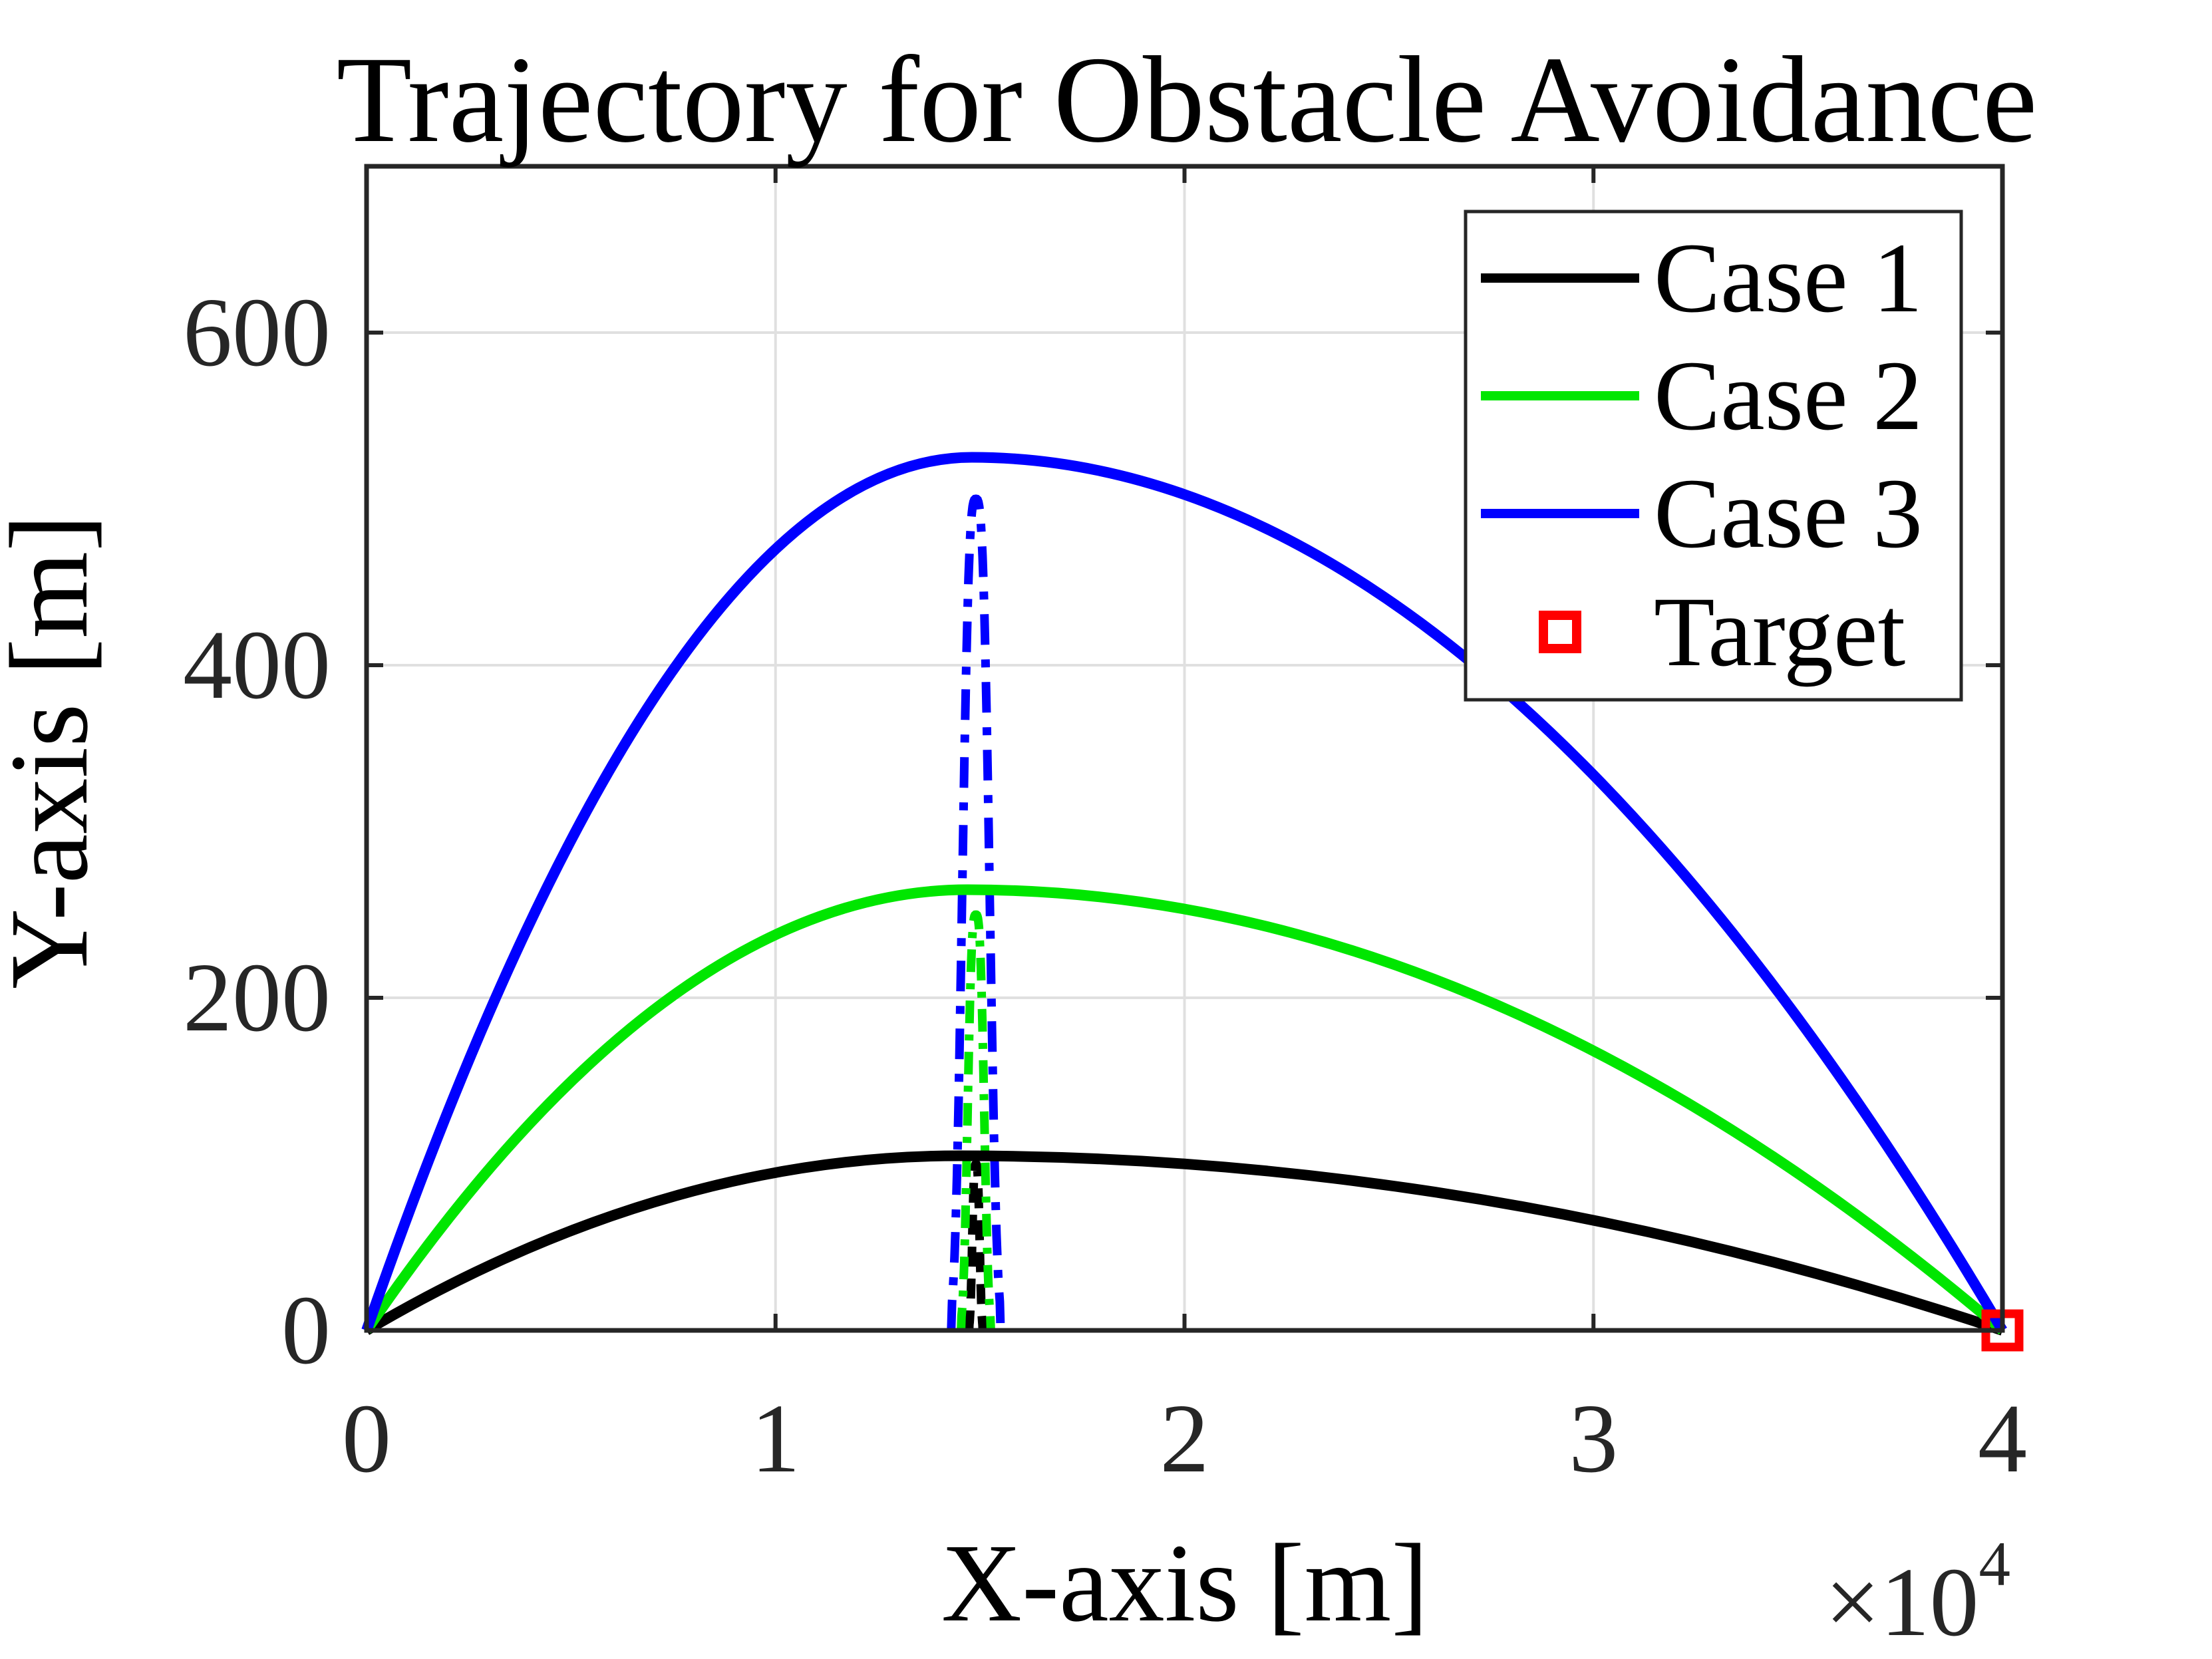 The width and height of the screenshot is (2212, 1659). I want to click on obstacle-boundary-case3, so click(976, 913).